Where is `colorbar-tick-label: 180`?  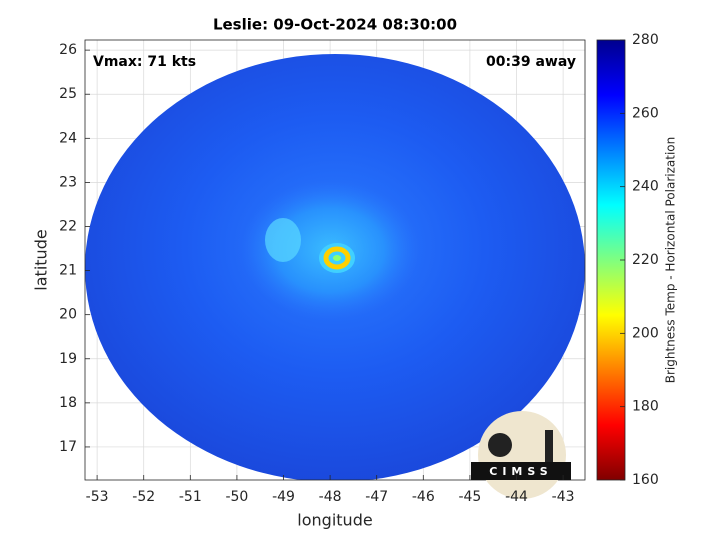
colorbar-tick-label: 180 is located at coordinates (645, 407).